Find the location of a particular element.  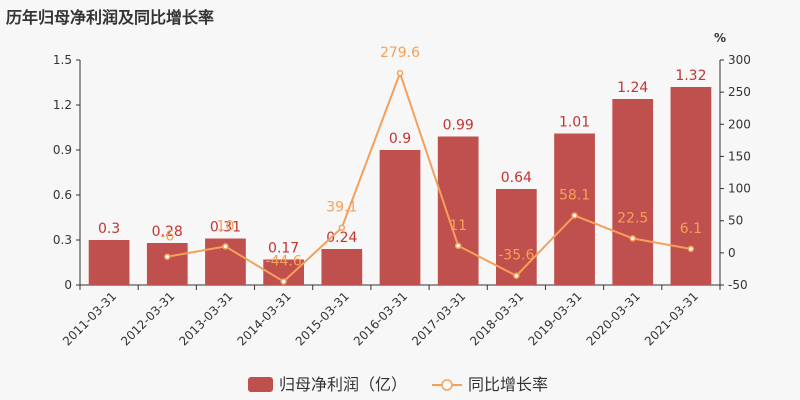

x-tick-label: 2012-03-31 is located at coordinates (147, 318).